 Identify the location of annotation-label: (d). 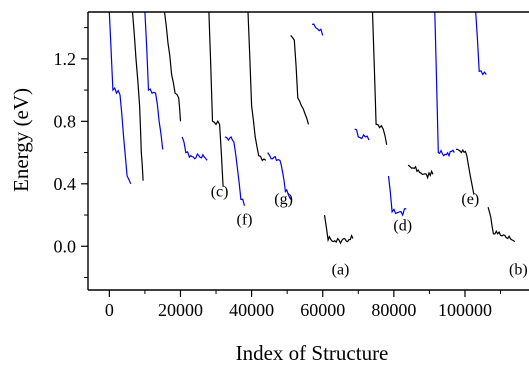
(402, 226).